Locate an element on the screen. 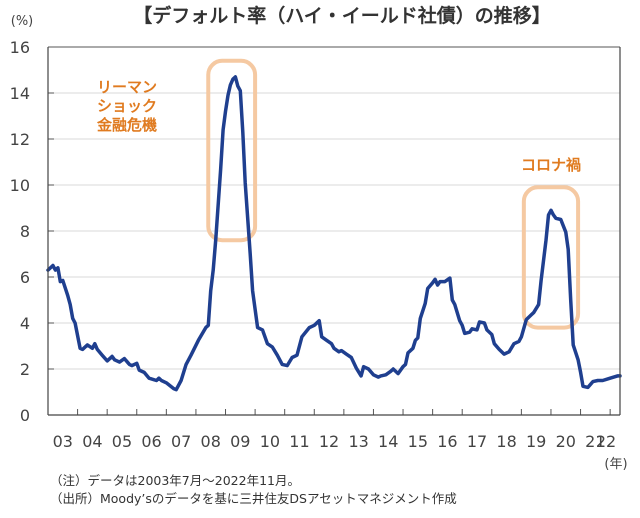  y-tick-label: 0 is located at coordinates (25, 415).